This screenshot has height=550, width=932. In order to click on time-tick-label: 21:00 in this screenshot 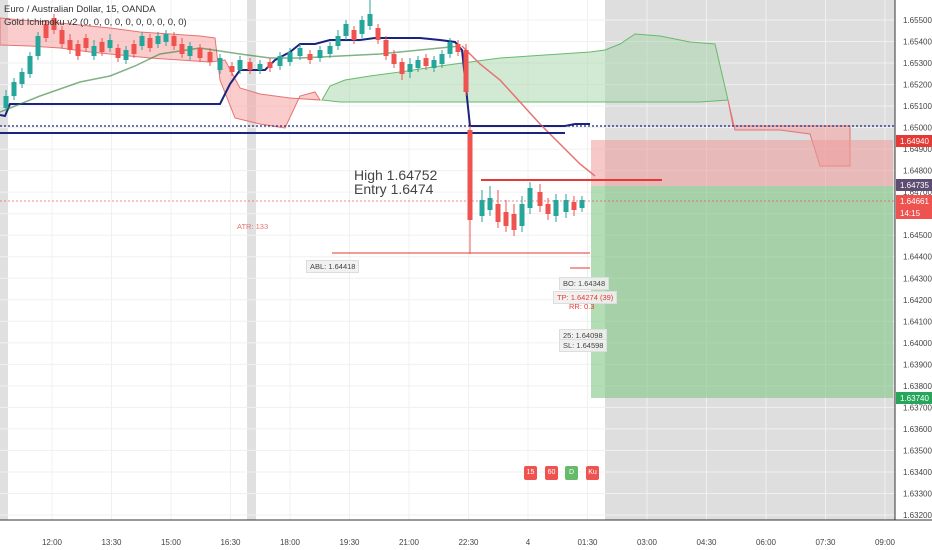, I will do `click(409, 542)`.